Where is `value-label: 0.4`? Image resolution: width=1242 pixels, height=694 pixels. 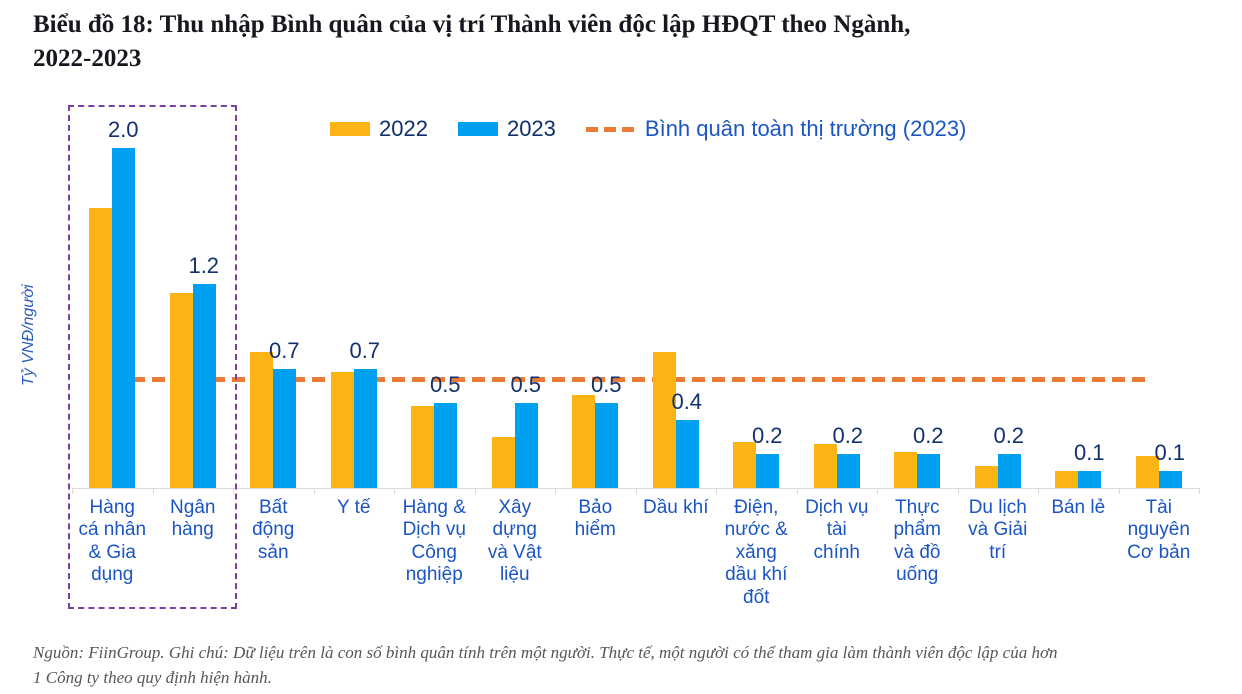 value-label: 0.4 is located at coordinates (687, 401).